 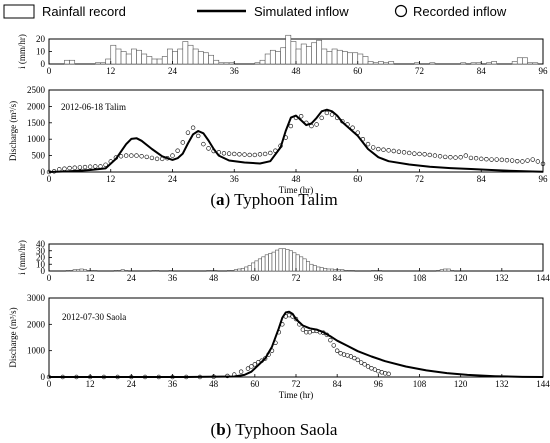 I want to click on panel-b-rain-ytick-label: 0, so click(x=43, y=271).